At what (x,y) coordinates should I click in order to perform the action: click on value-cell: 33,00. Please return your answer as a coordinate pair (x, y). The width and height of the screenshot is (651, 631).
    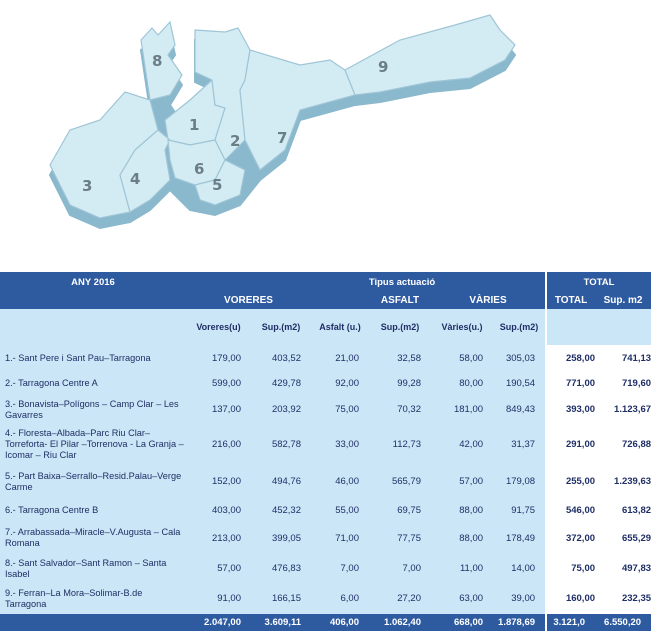
    Looking at the image, I should click on (340, 444).